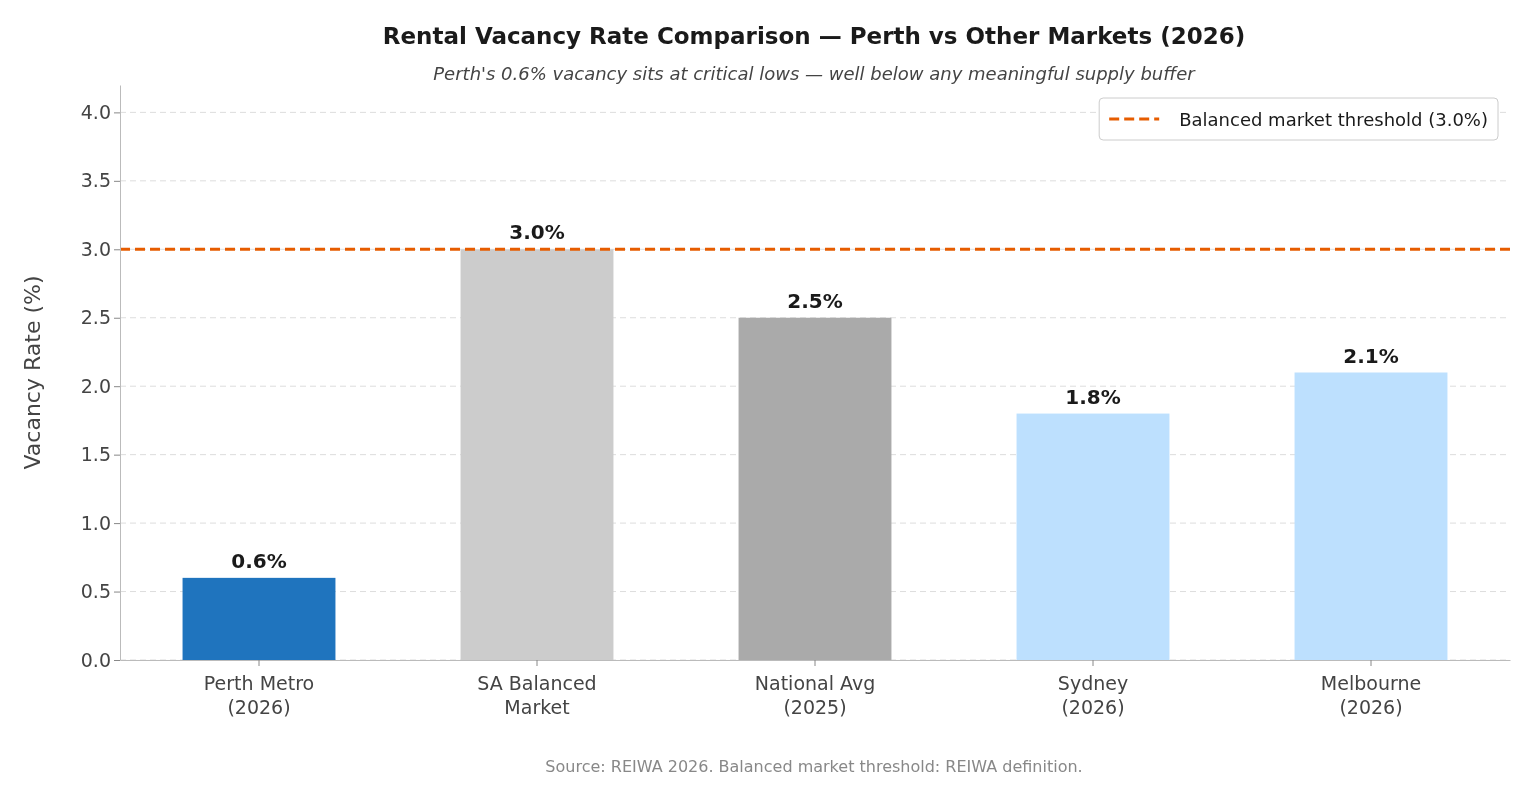 This screenshot has height=791, width=1527. What do you see at coordinates (95, 248) in the screenshot?
I see `y-tick-label: 3.0` at bounding box center [95, 248].